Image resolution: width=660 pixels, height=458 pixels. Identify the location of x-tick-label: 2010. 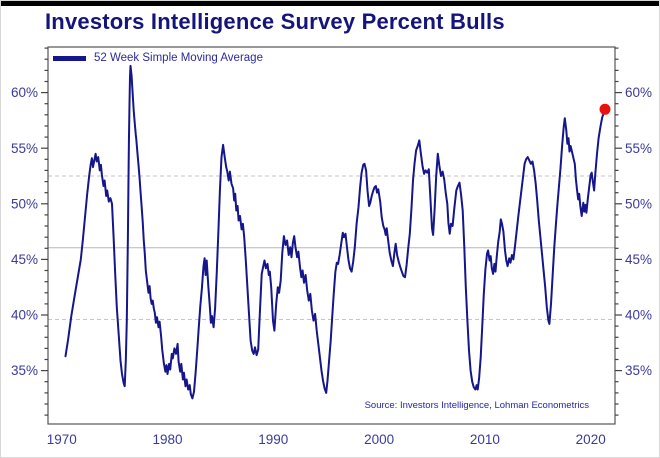
(485, 439).